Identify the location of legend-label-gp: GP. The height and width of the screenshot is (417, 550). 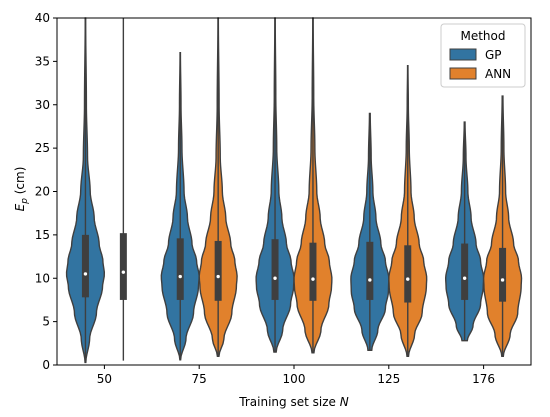
(493, 55).